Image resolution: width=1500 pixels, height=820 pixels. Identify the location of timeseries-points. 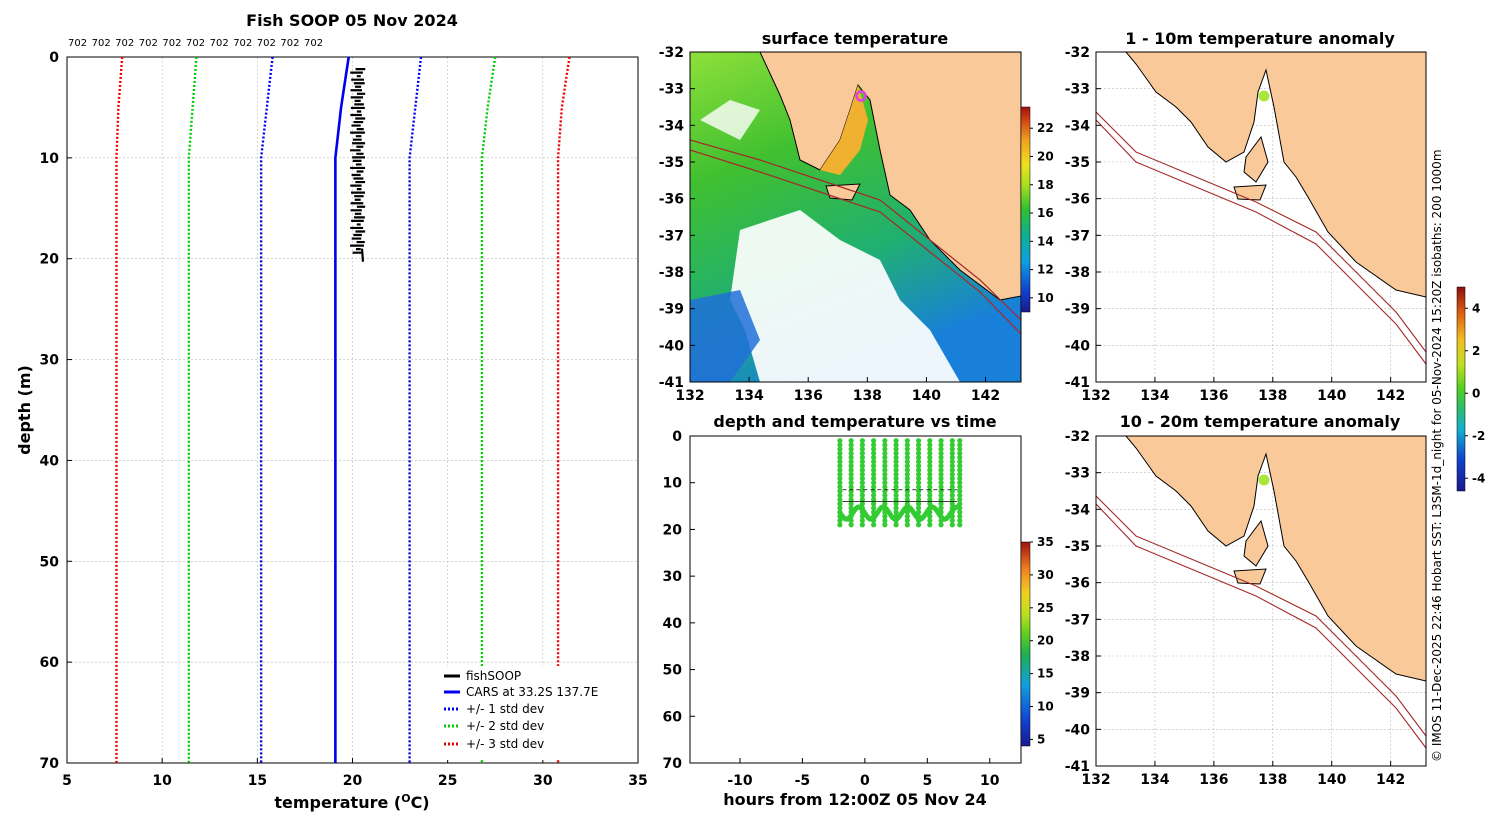
(900, 483).